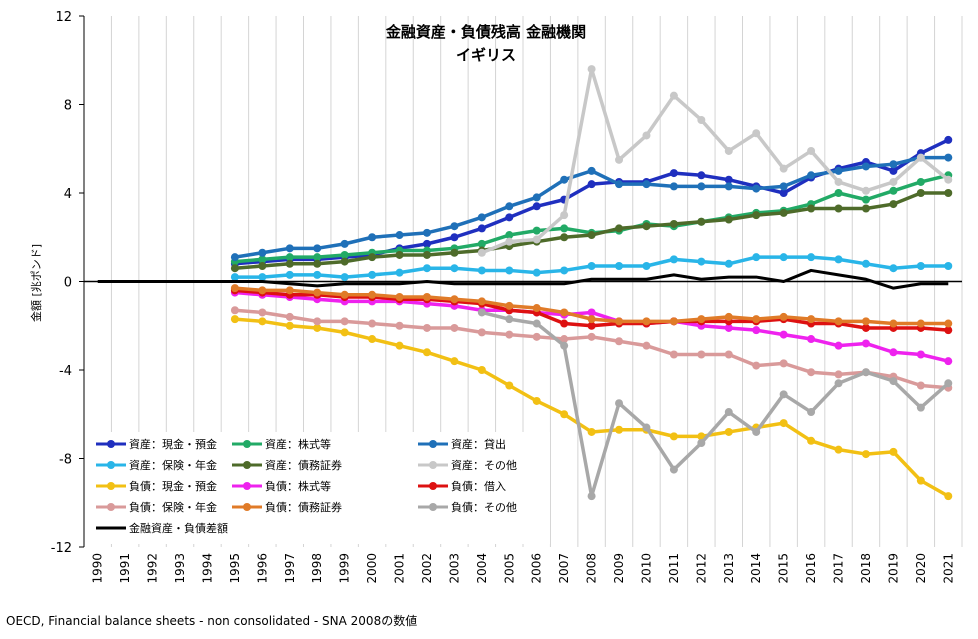 This screenshot has width=978, height=639. I want to click on x-tick-label: 1993, so click(180, 568).